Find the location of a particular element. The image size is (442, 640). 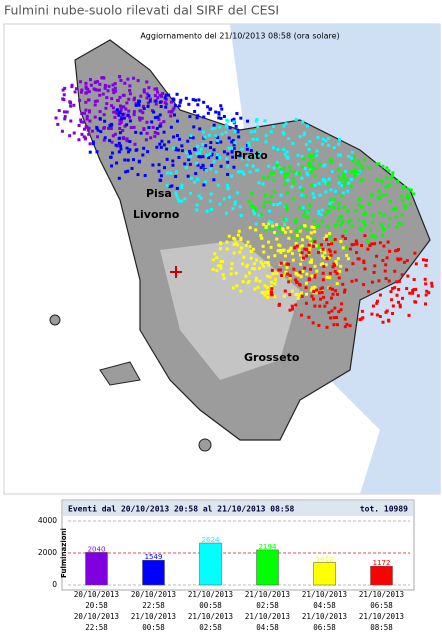

x-tick-label: 21/10/2013 is located at coordinates (153, 616).